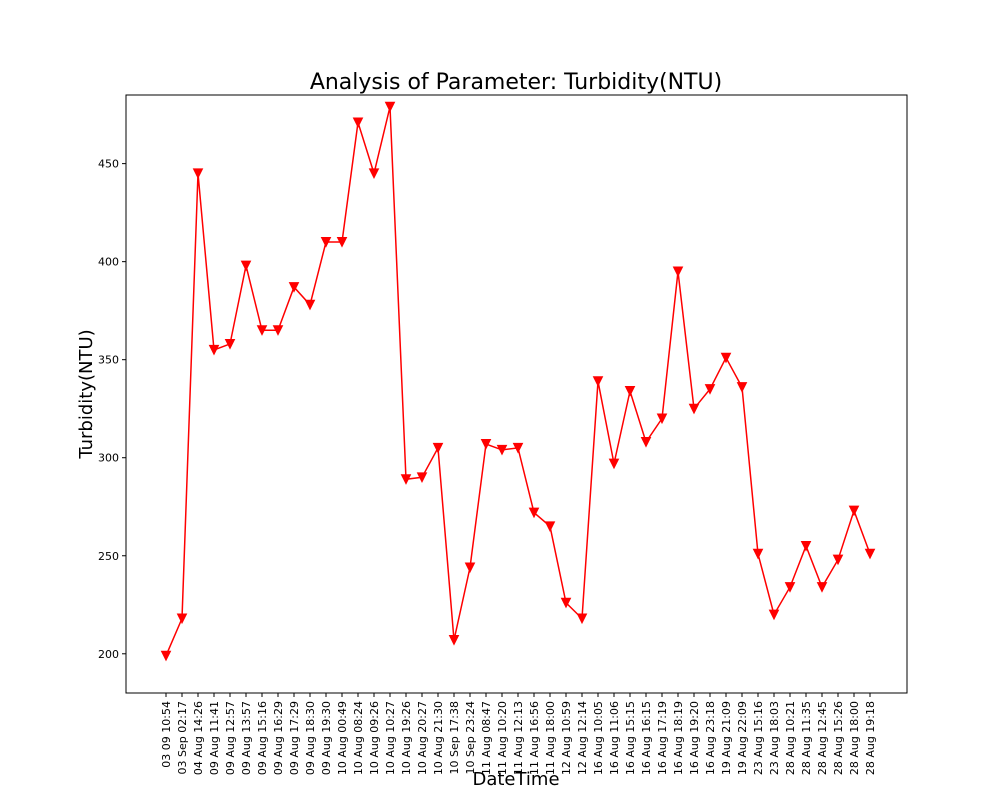 The width and height of the screenshot is (1008, 797). Describe the element at coordinates (278, 738) in the screenshot. I see `x-tick-label: 09 Aug 16:29` at that location.